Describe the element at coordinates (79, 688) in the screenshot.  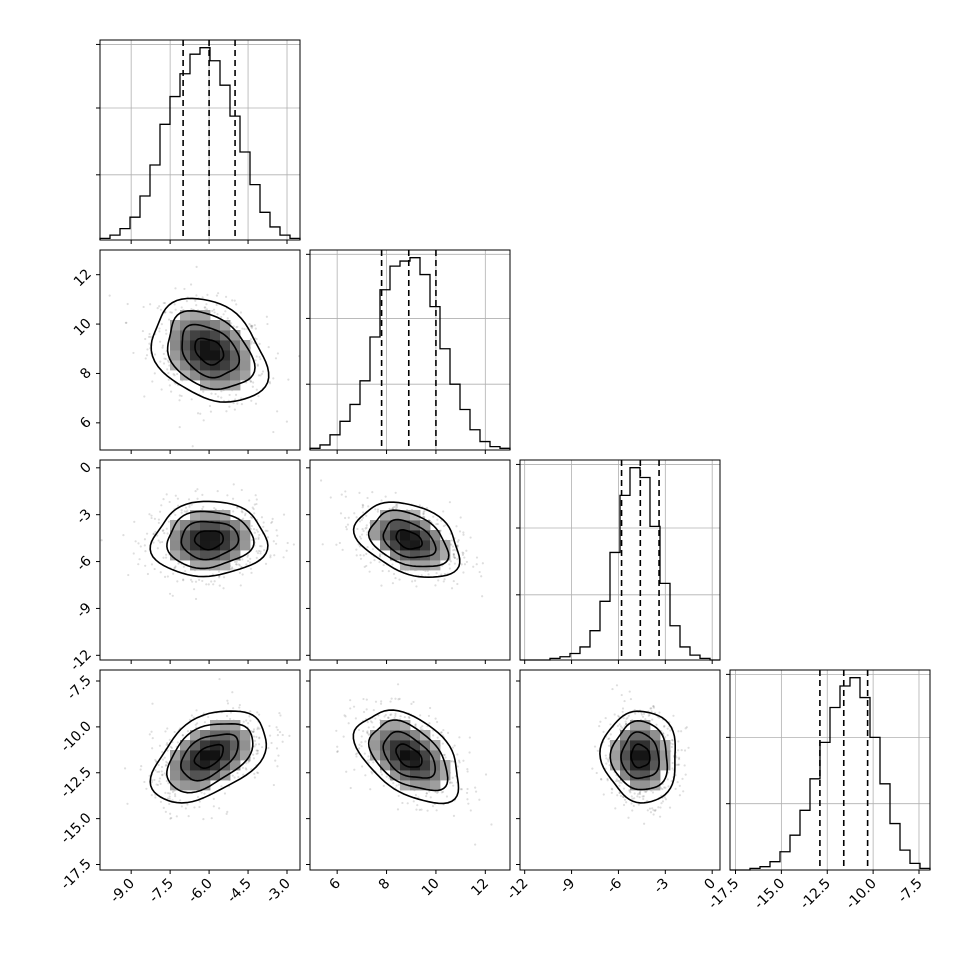
I see `y-tick-label-3-4: -7.5` at that location.